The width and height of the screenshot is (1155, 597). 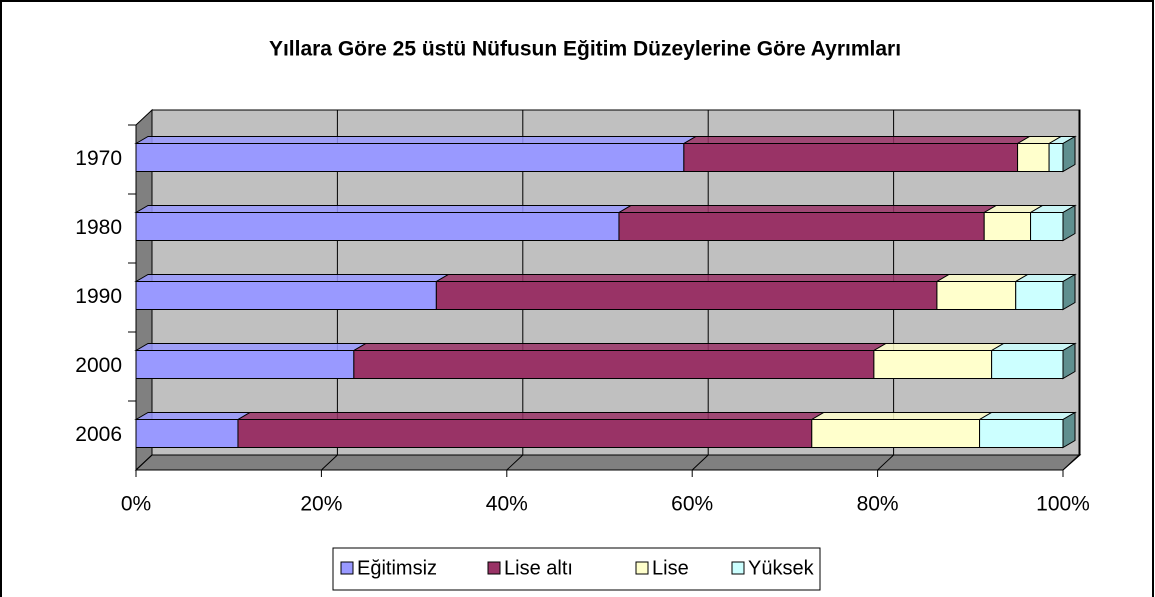 What do you see at coordinates (692, 504) in the screenshot?
I see `x-tick-label: 60%` at bounding box center [692, 504].